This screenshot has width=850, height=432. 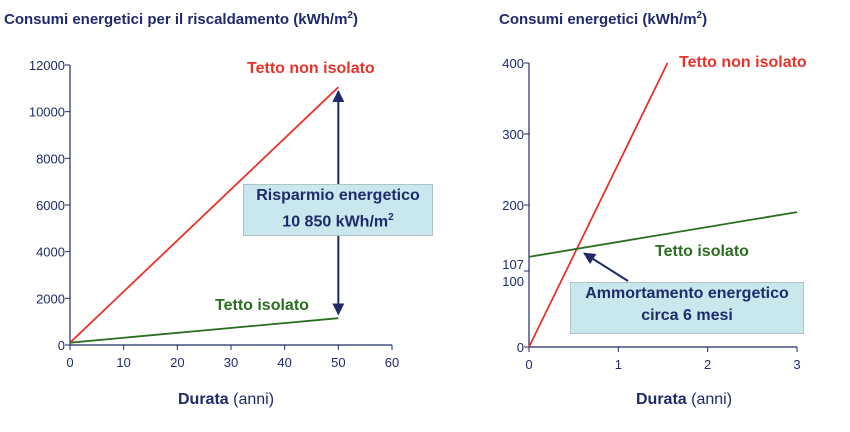 I want to click on left-callout-box: Risparmio energetico 10 850 kWh/m2, so click(x=338, y=210).